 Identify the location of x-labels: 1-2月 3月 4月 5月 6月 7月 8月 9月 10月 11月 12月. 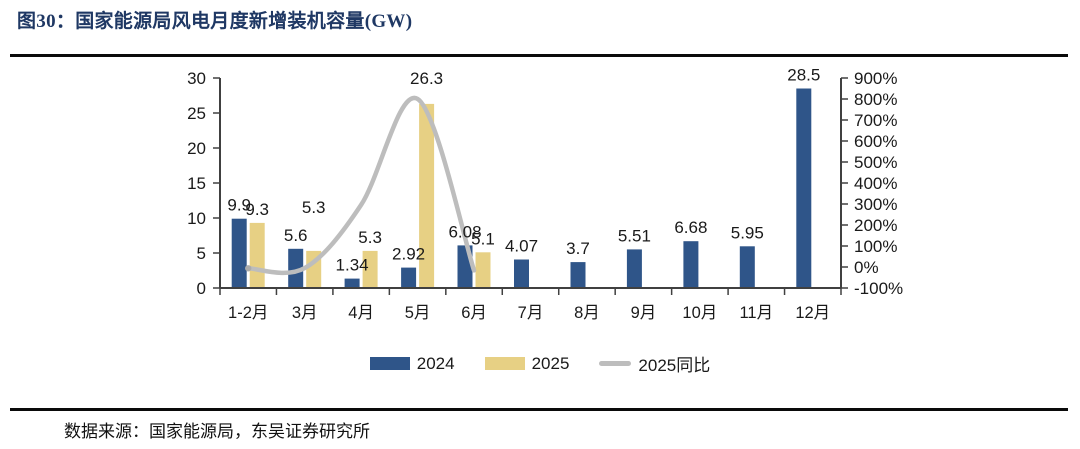
(529, 313).